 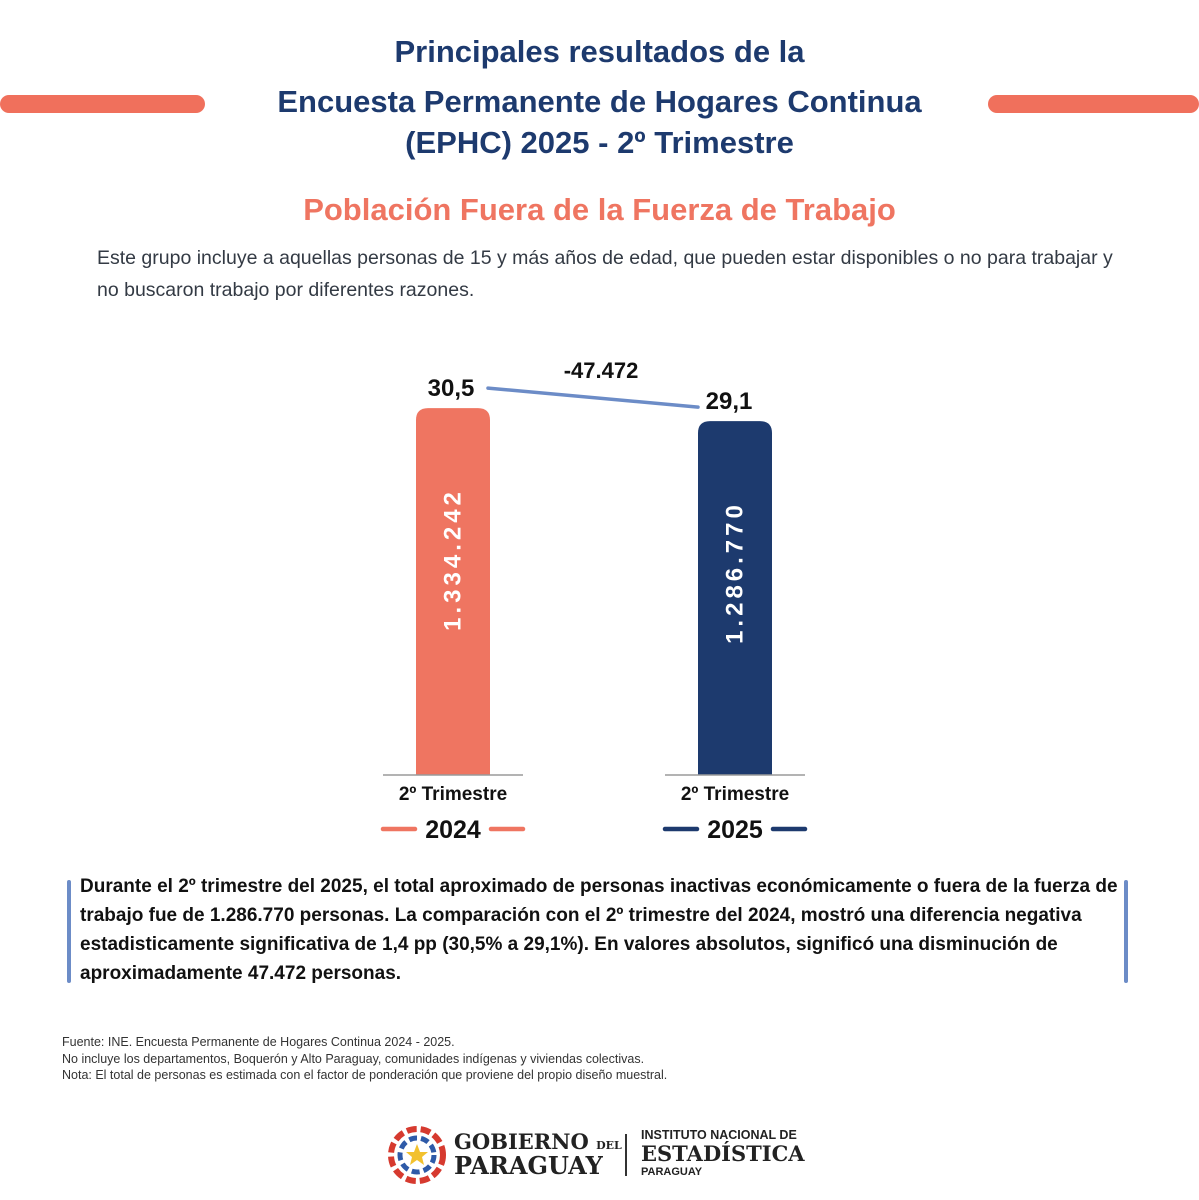 I want to click on ine-logo-line-3: PARAGUAY, so click(x=672, y=1172).